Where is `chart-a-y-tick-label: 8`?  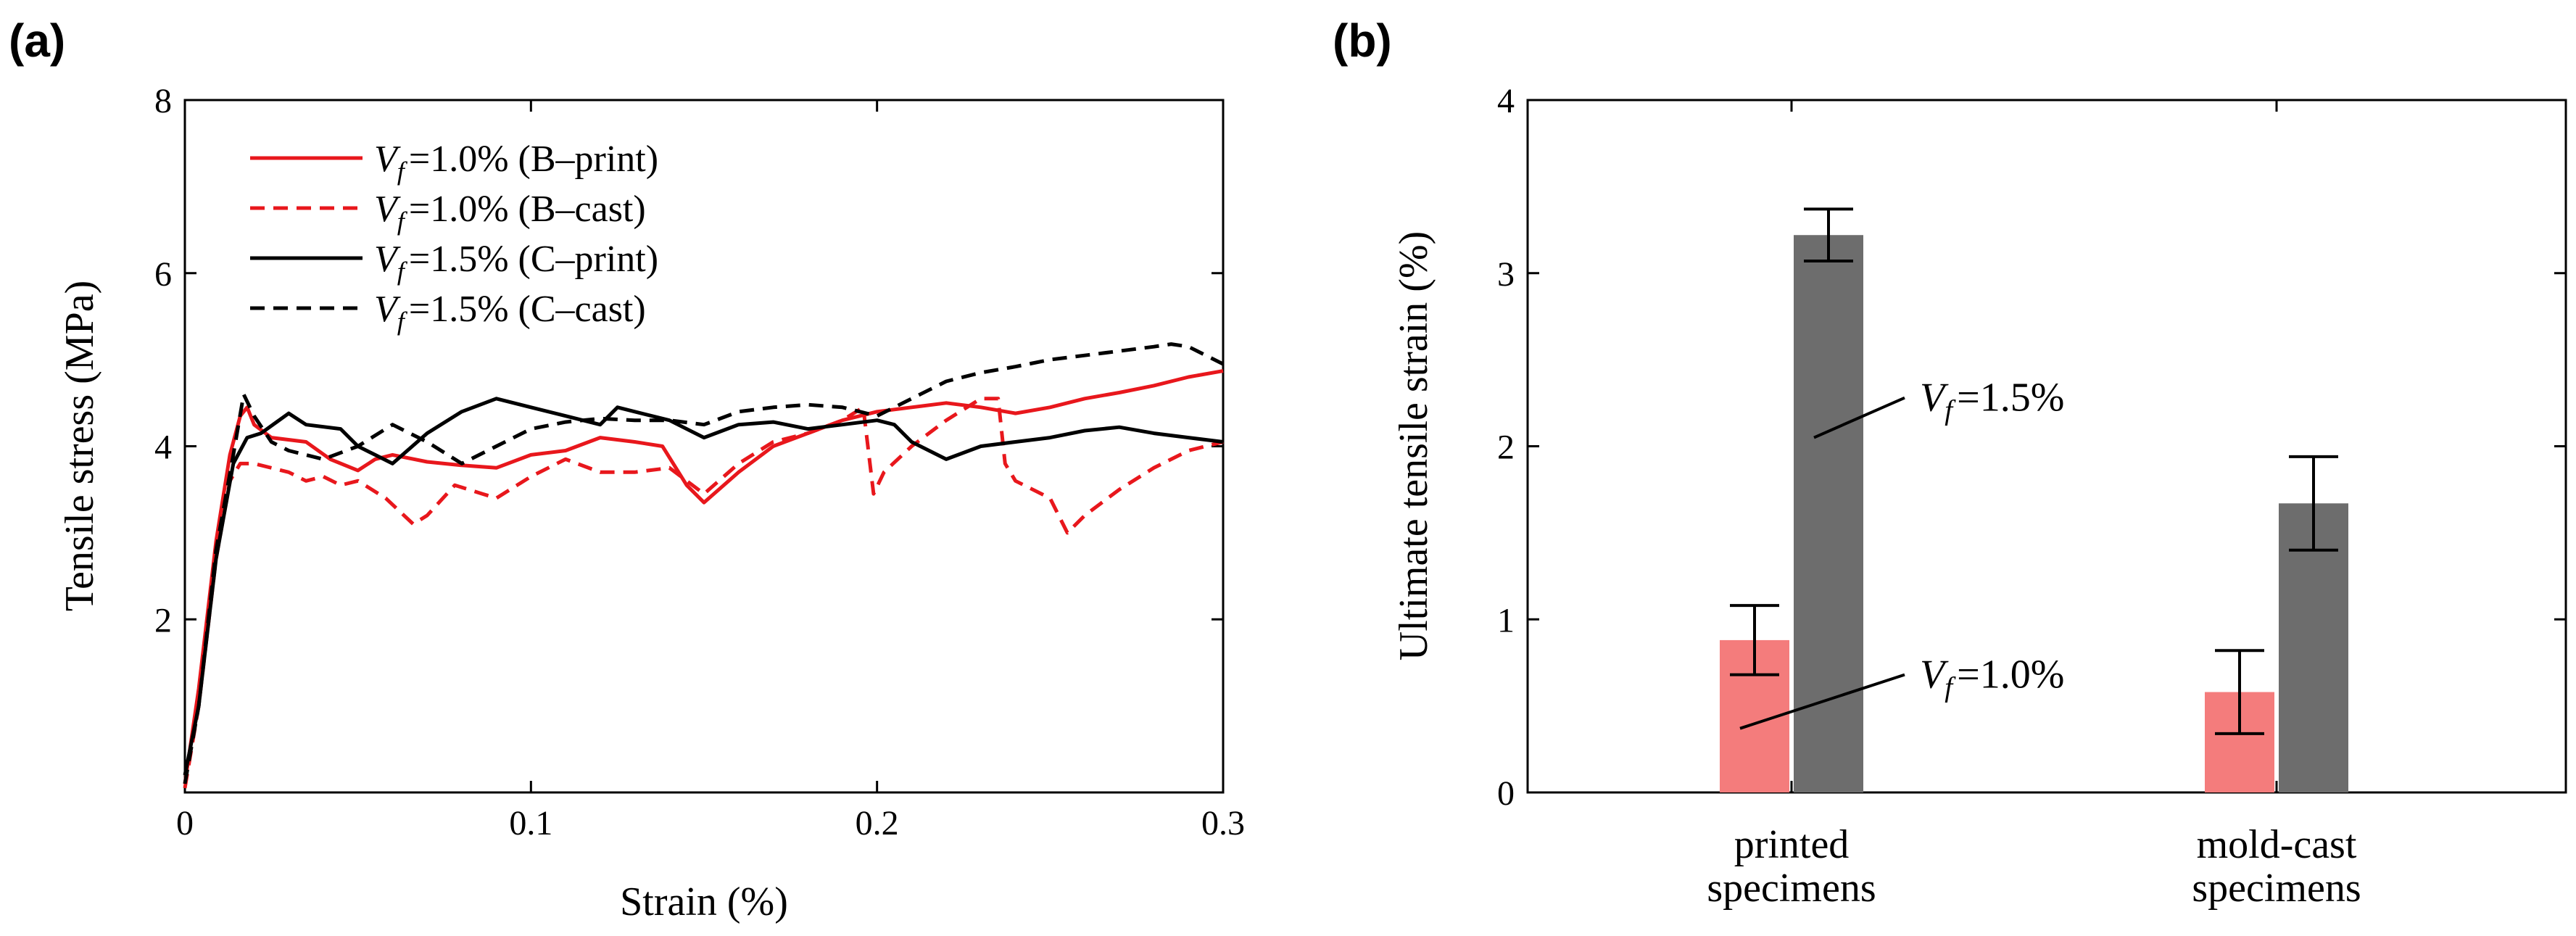
chart-a-y-tick-label: 8 is located at coordinates (163, 101).